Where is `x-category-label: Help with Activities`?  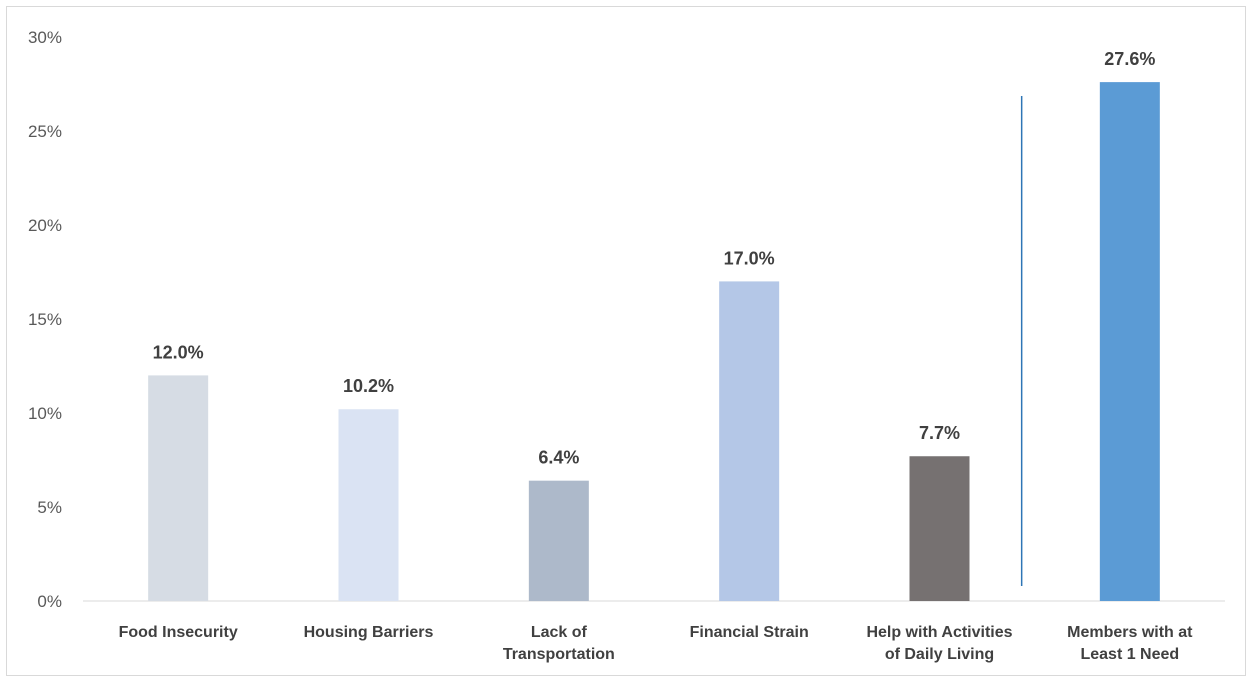 x-category-label: Help with Activities is located at coordinates (939, 632).